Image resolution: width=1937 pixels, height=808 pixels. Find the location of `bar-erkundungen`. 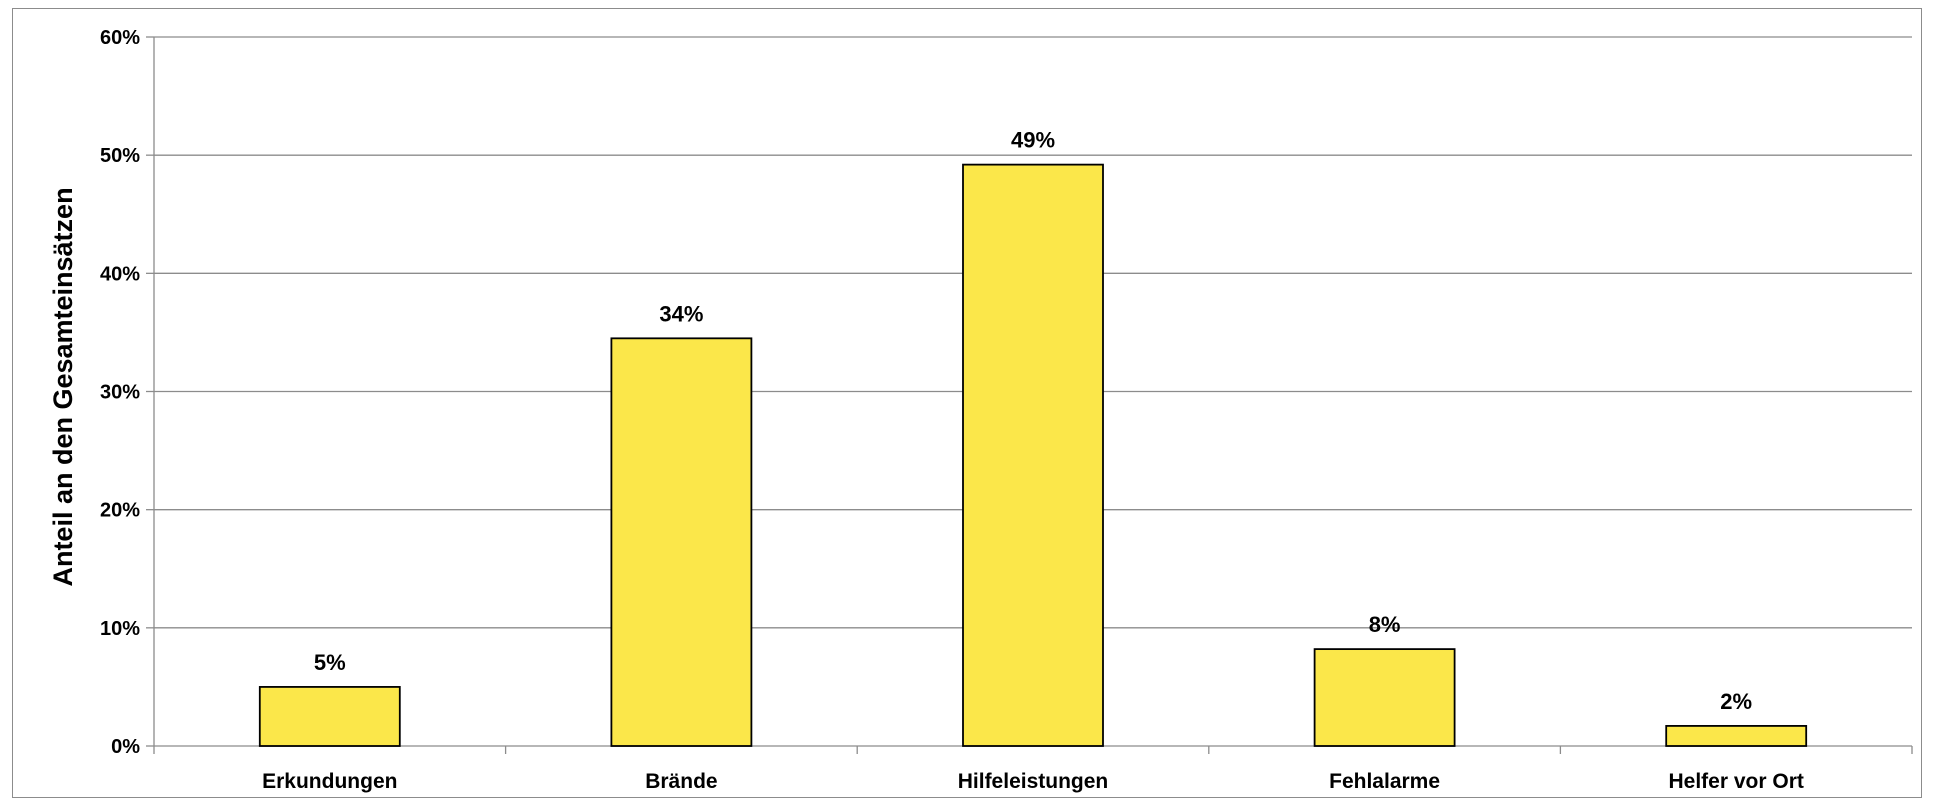

bar-erkundungen is located at coordinates (330, 716).